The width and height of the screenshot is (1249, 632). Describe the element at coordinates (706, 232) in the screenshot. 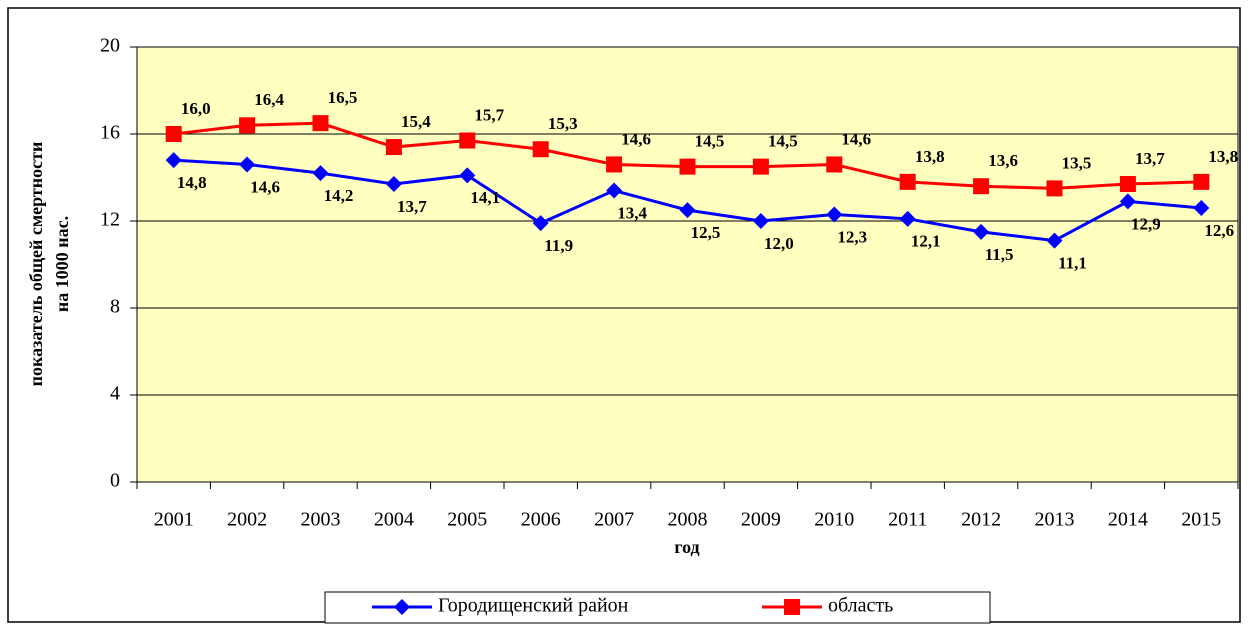

I see `data-label: 12,5` at that location.